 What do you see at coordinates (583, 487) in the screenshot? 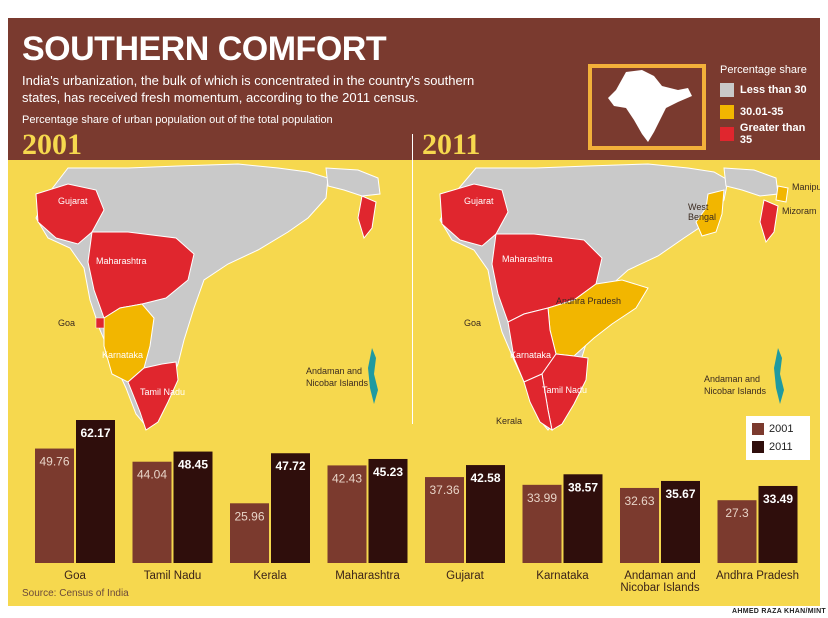
I see `bar-value-label: 38.57` at bounding box center [583, 487].